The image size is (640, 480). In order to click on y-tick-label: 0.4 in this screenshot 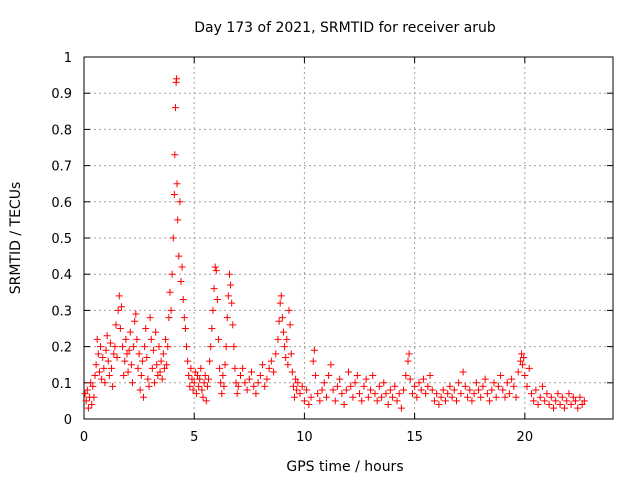, I will do `click(61, 275)`.